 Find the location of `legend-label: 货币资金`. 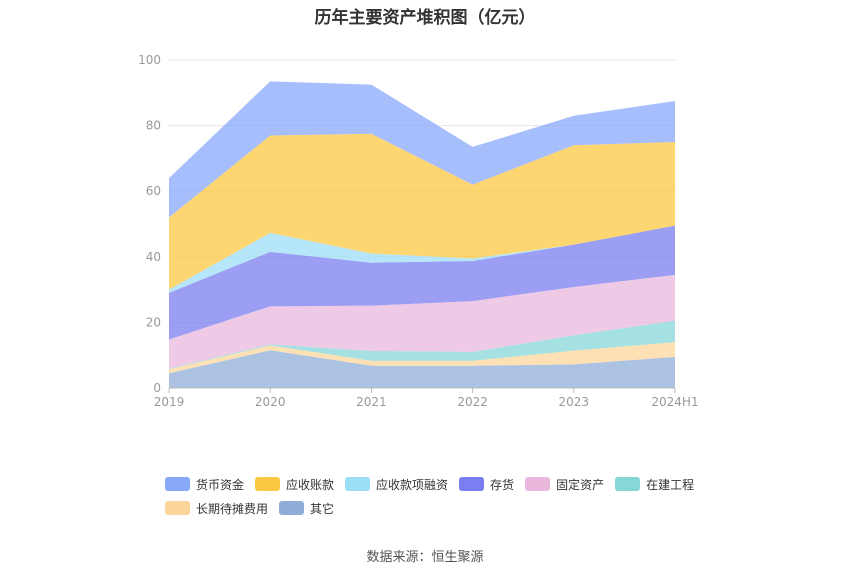

legend-label: 货币资金 is located at coordinates (220, 484).